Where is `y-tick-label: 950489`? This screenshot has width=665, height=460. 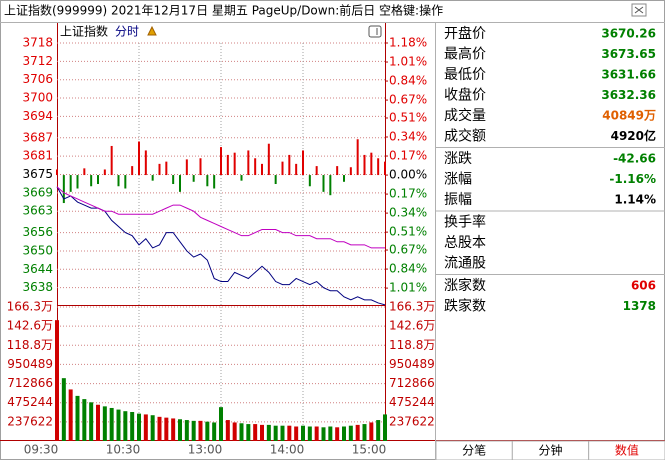 y-tick-label: 950489 is located at coordinates (30, 364).